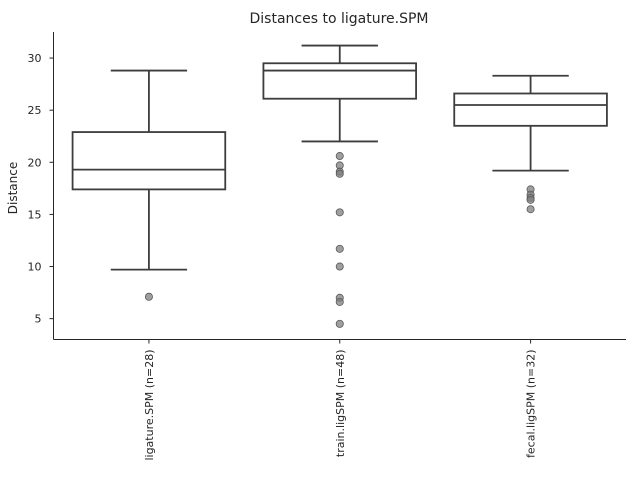 The image size is (640, 480). What do you see at coordinates (38, 319) in the screenshot?
I see `y-tick-label: 5` at bounding box center [38, 319].